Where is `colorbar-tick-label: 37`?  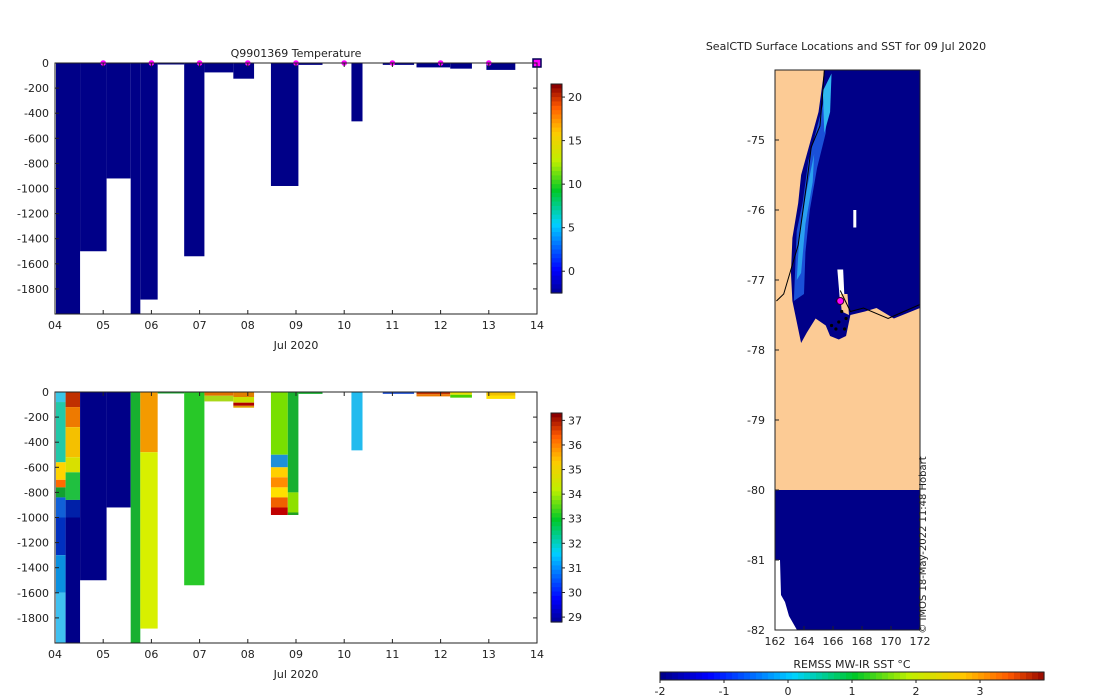 colorbar-tick-label: 37 is located at coordinates (575, 420).